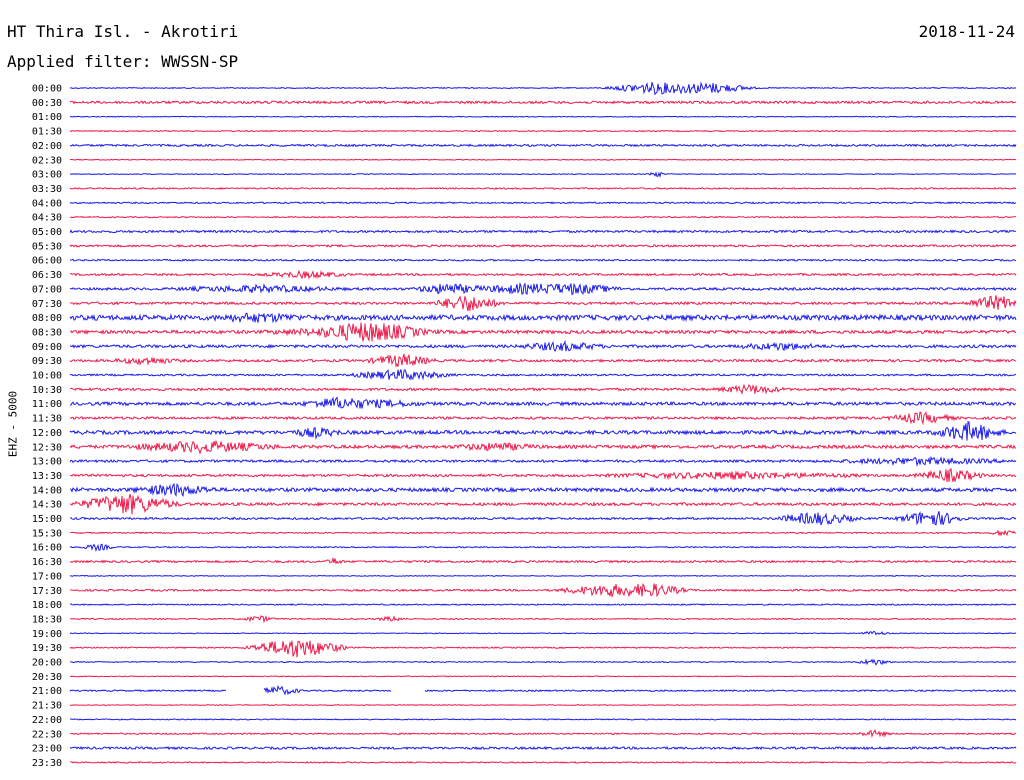 The width and height of the screenshot is (1024, 780). What do you see at coordinates (47, 648) in the screenshot?
I see `time-tick-label: 19:30` at bounding box center [47, 648].